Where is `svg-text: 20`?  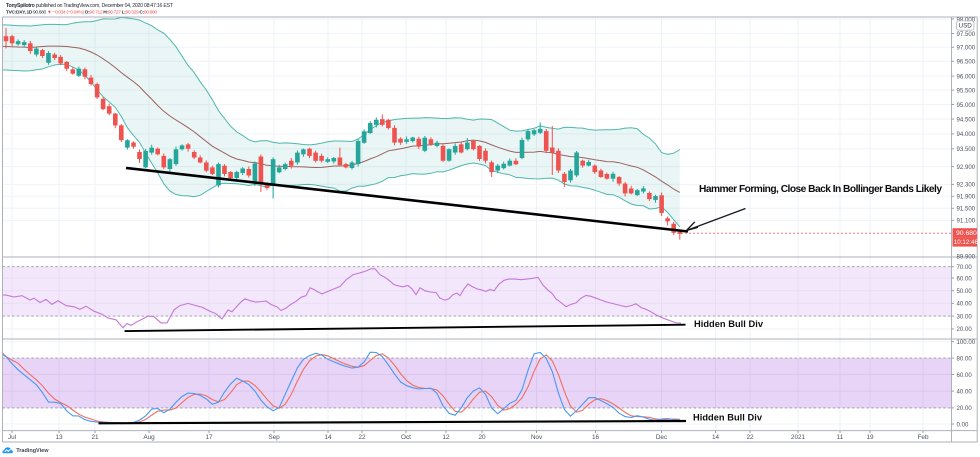
svg-text: 20 is located at coordinates (482, 437).